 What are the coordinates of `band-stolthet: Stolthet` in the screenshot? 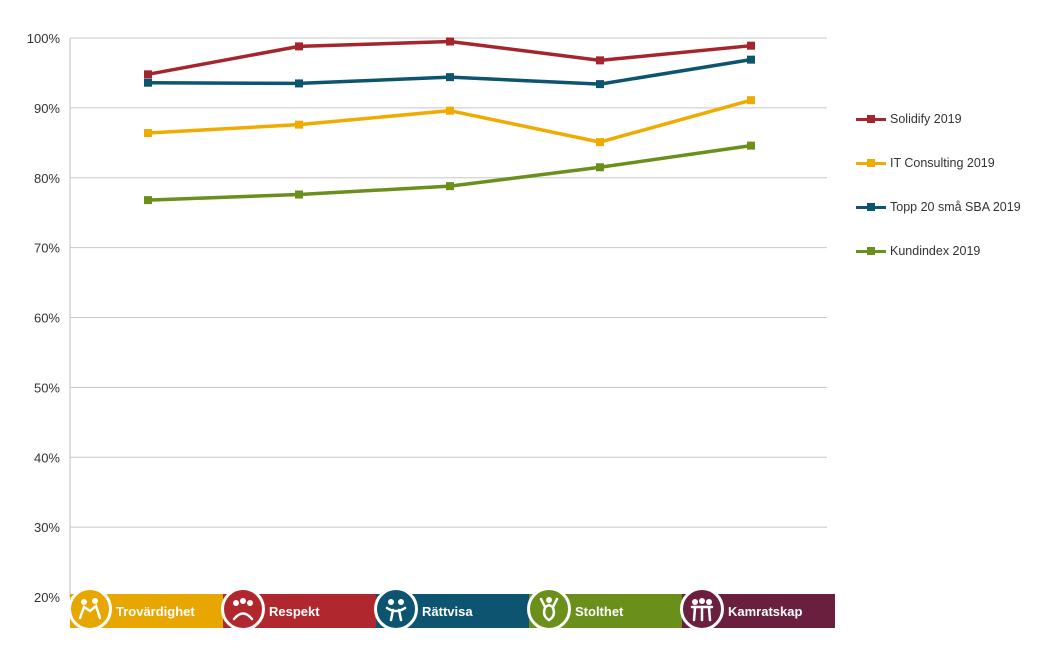 It's located at (604, 609).